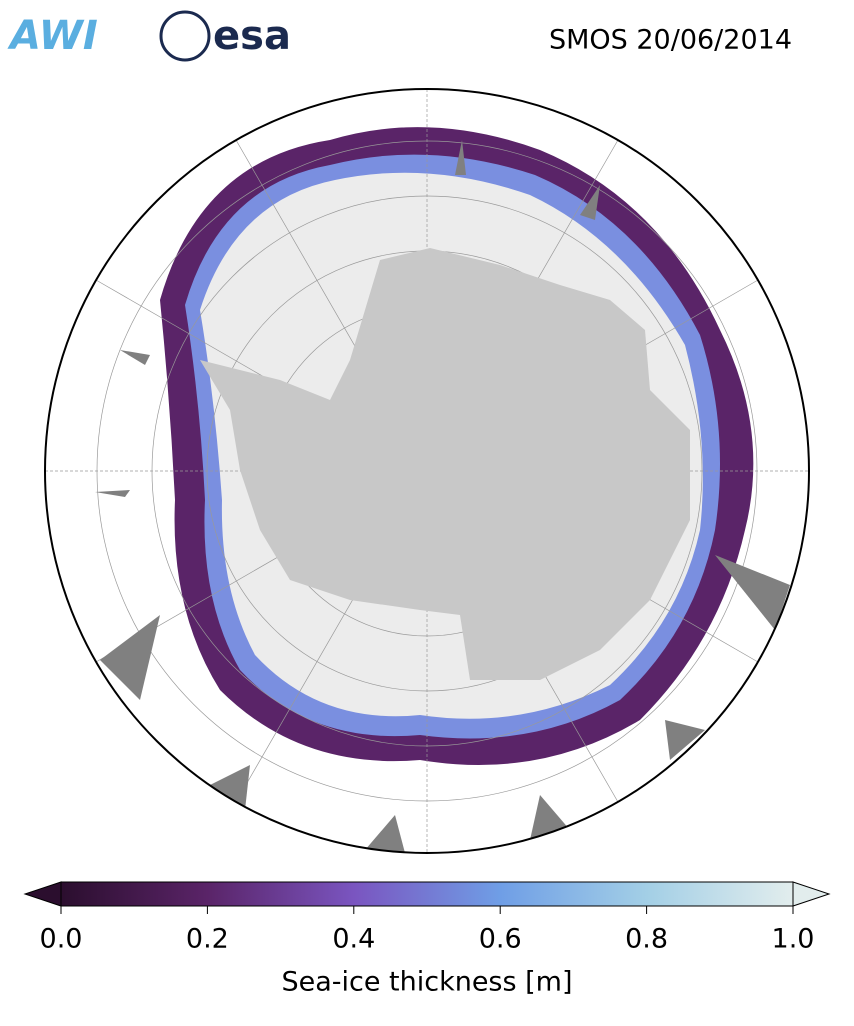  I want to click on colorbar-tick-label: 0.2, so click(207, 939).